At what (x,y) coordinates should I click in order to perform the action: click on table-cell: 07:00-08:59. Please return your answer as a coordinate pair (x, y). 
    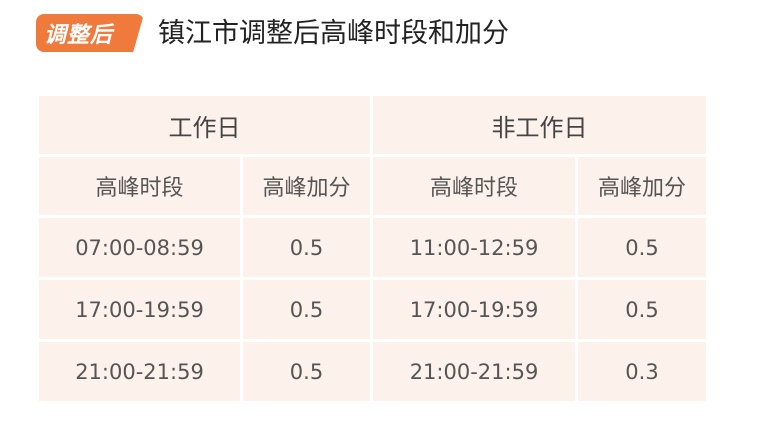
    Looking at the image, I should click on (139, 247).